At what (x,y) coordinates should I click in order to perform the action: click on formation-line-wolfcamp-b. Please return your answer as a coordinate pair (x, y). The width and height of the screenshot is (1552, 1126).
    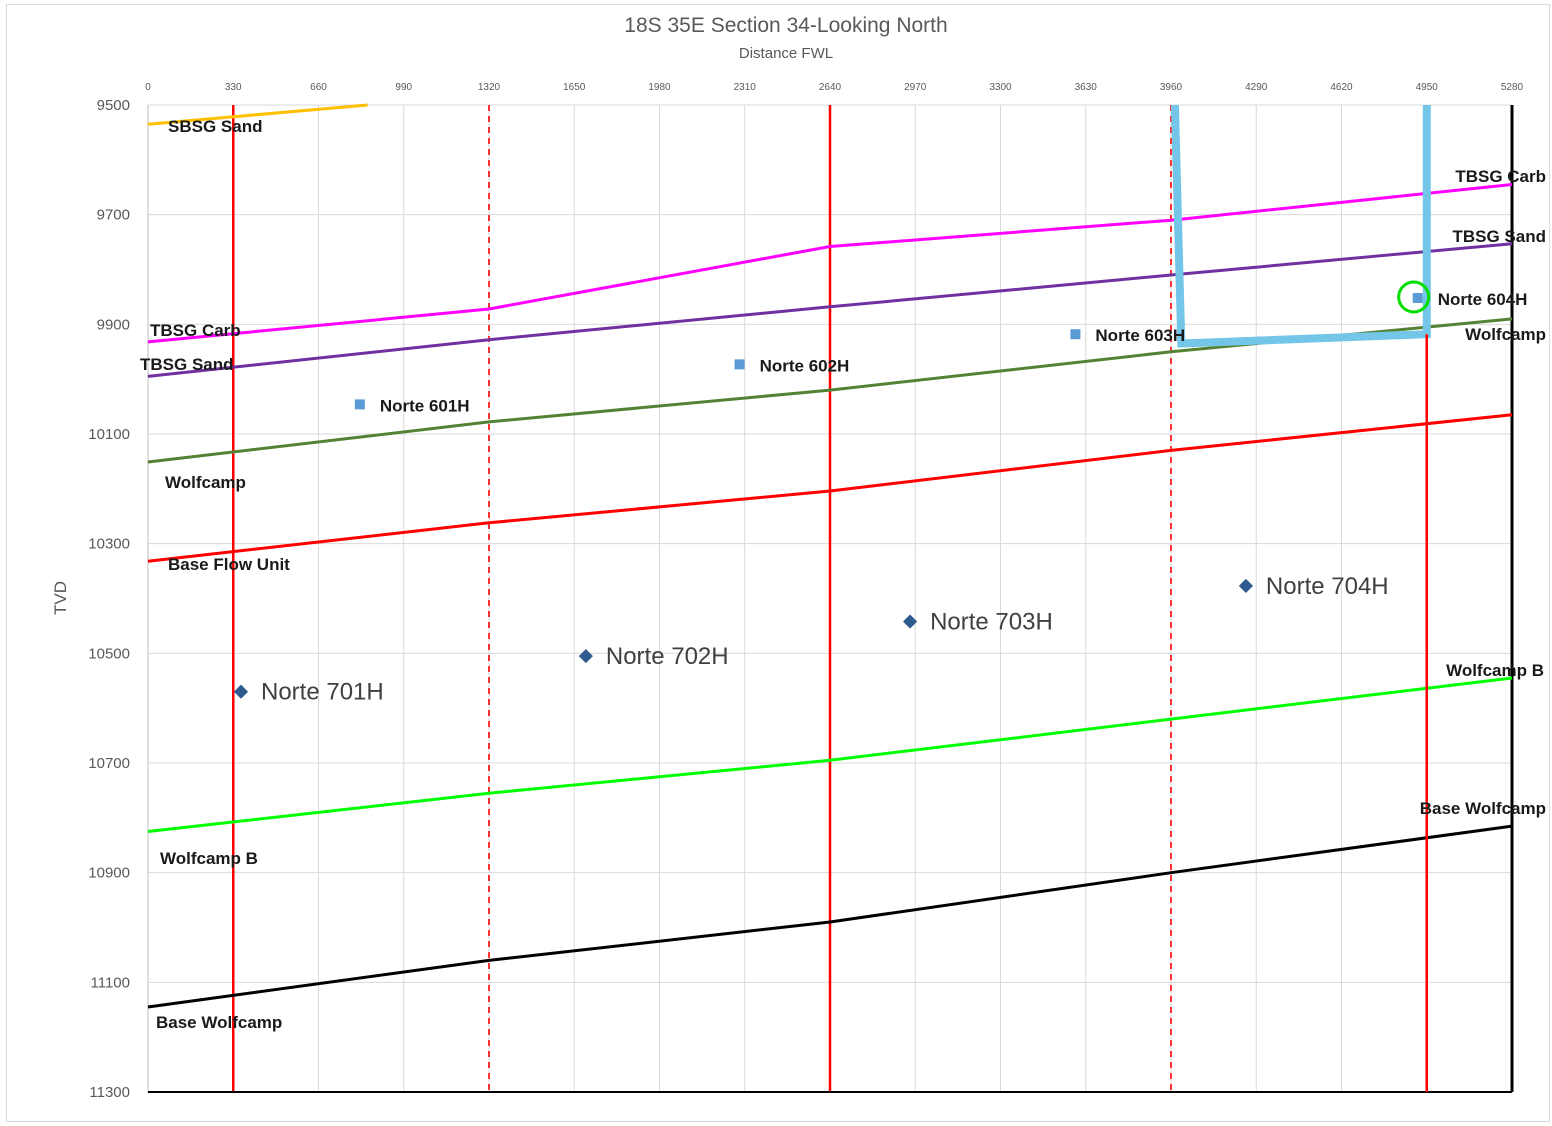
    Looking at the image, I should click on (830, 754).